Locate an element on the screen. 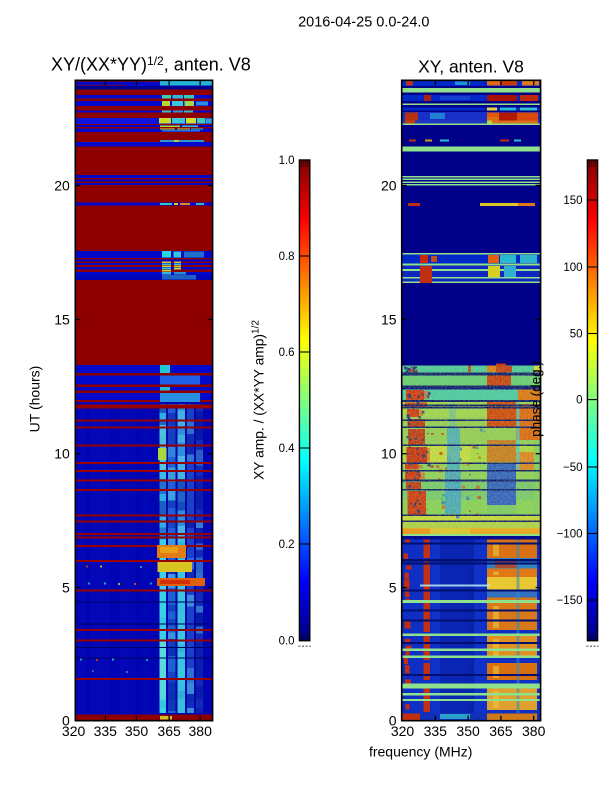 This screenshot has height=800, width=600. svg-text: XY/(XX*YY)1/2, anten. V8 is located at coordinates (151, 64).